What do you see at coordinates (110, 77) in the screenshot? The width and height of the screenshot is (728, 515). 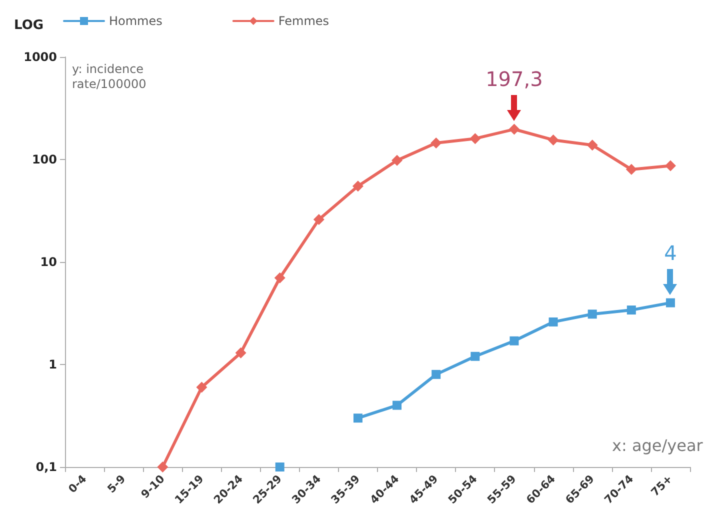 I see `y-axis-title: y: incidence rate/100000` at bounding box center [110, 77].